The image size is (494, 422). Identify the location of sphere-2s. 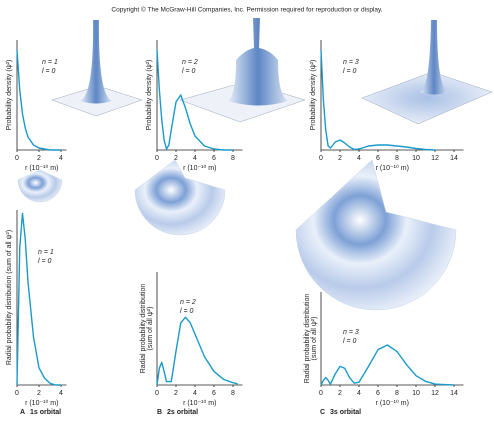
(180, 197).